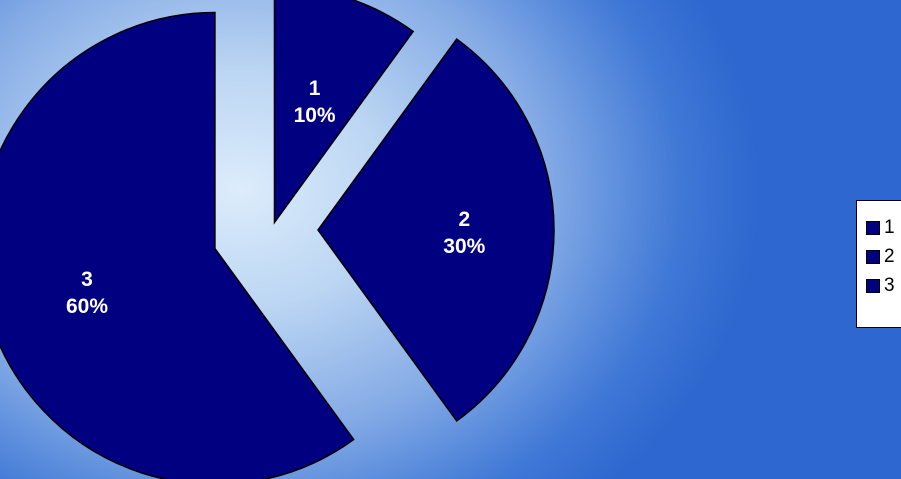  I want to click on data-label-category-1: 1, so click(315, 88).